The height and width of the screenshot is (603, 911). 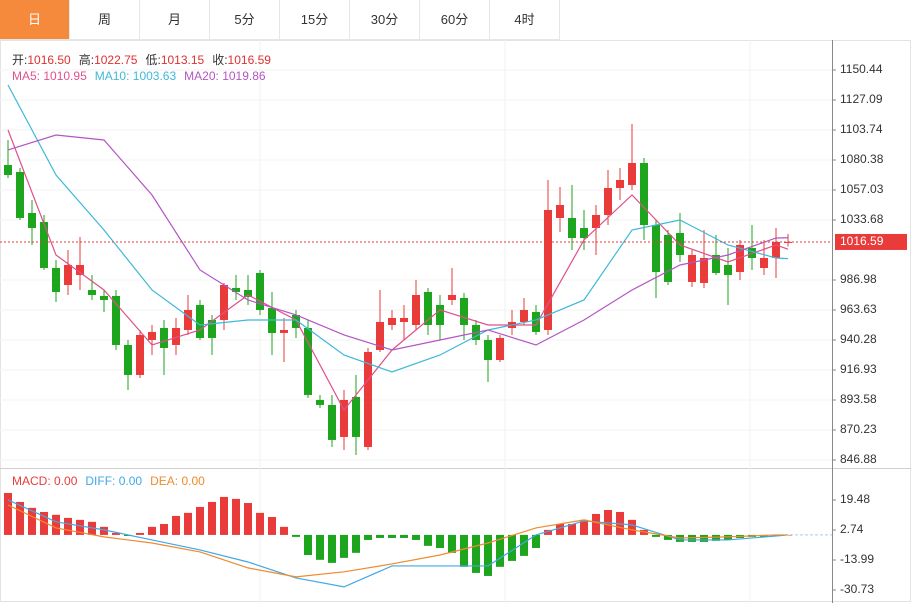 I want to click on period-tabs: 日周月 5分 15分 30分 60分 4时, so click(x=280, y=20).